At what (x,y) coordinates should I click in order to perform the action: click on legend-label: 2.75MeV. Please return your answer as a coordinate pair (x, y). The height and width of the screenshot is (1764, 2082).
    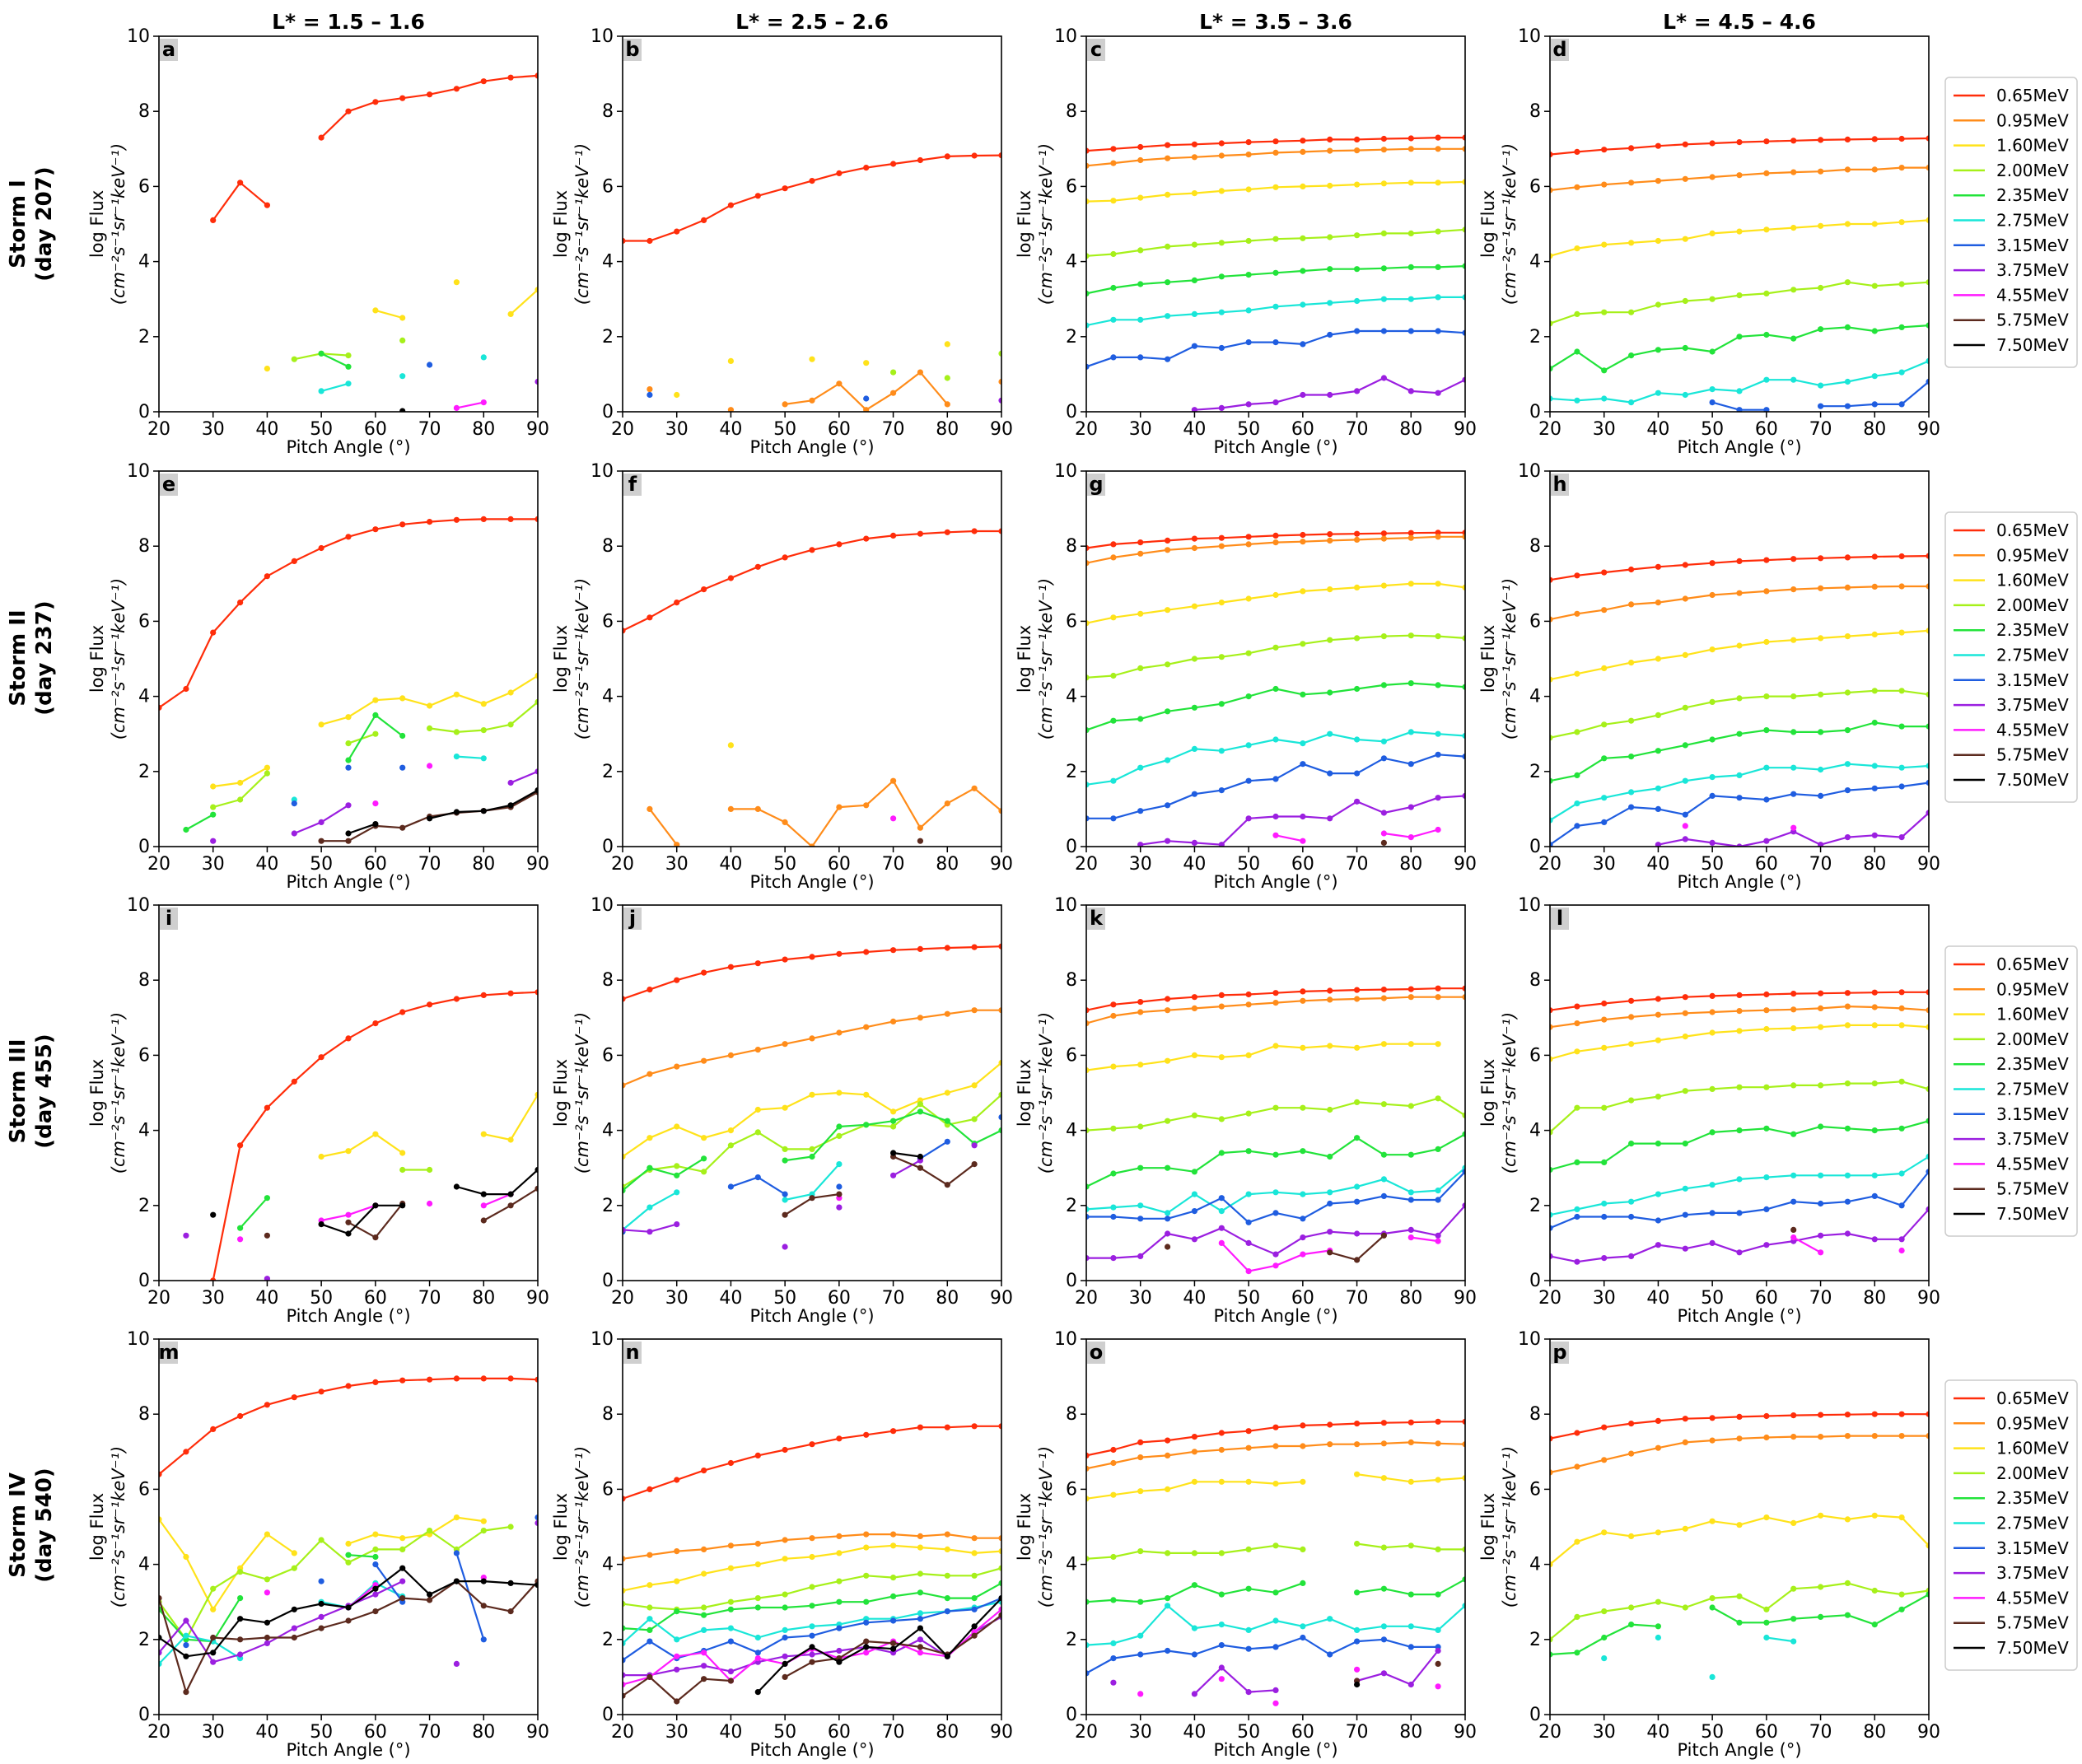
    Looking at the image, I should click on (2032, 221).